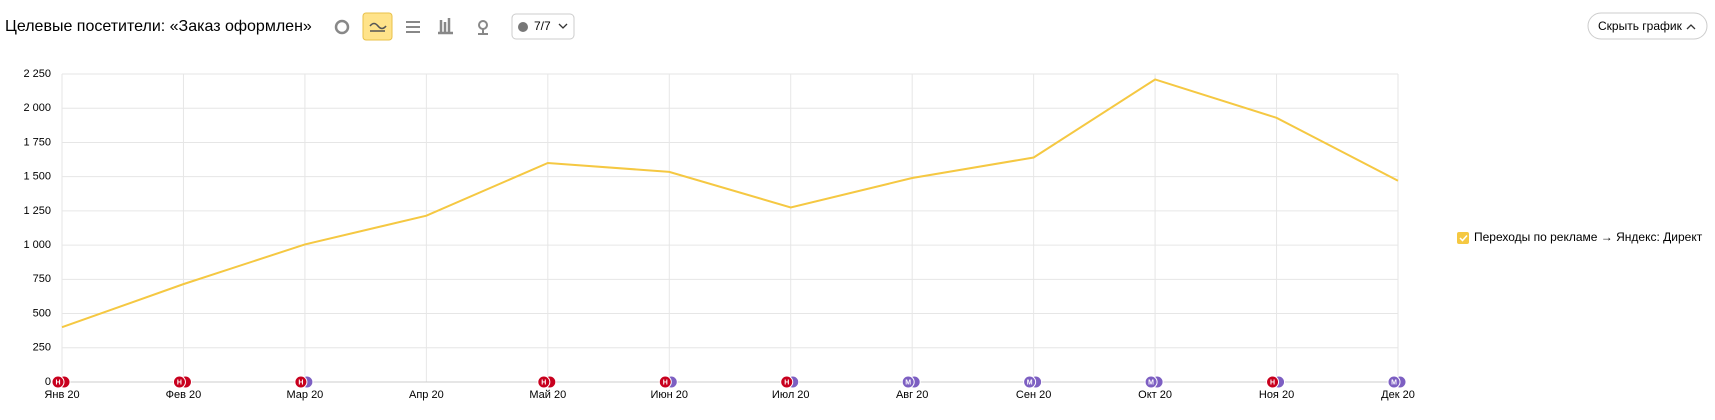  I want to click on hide-chart-button, so click(1647, 26).